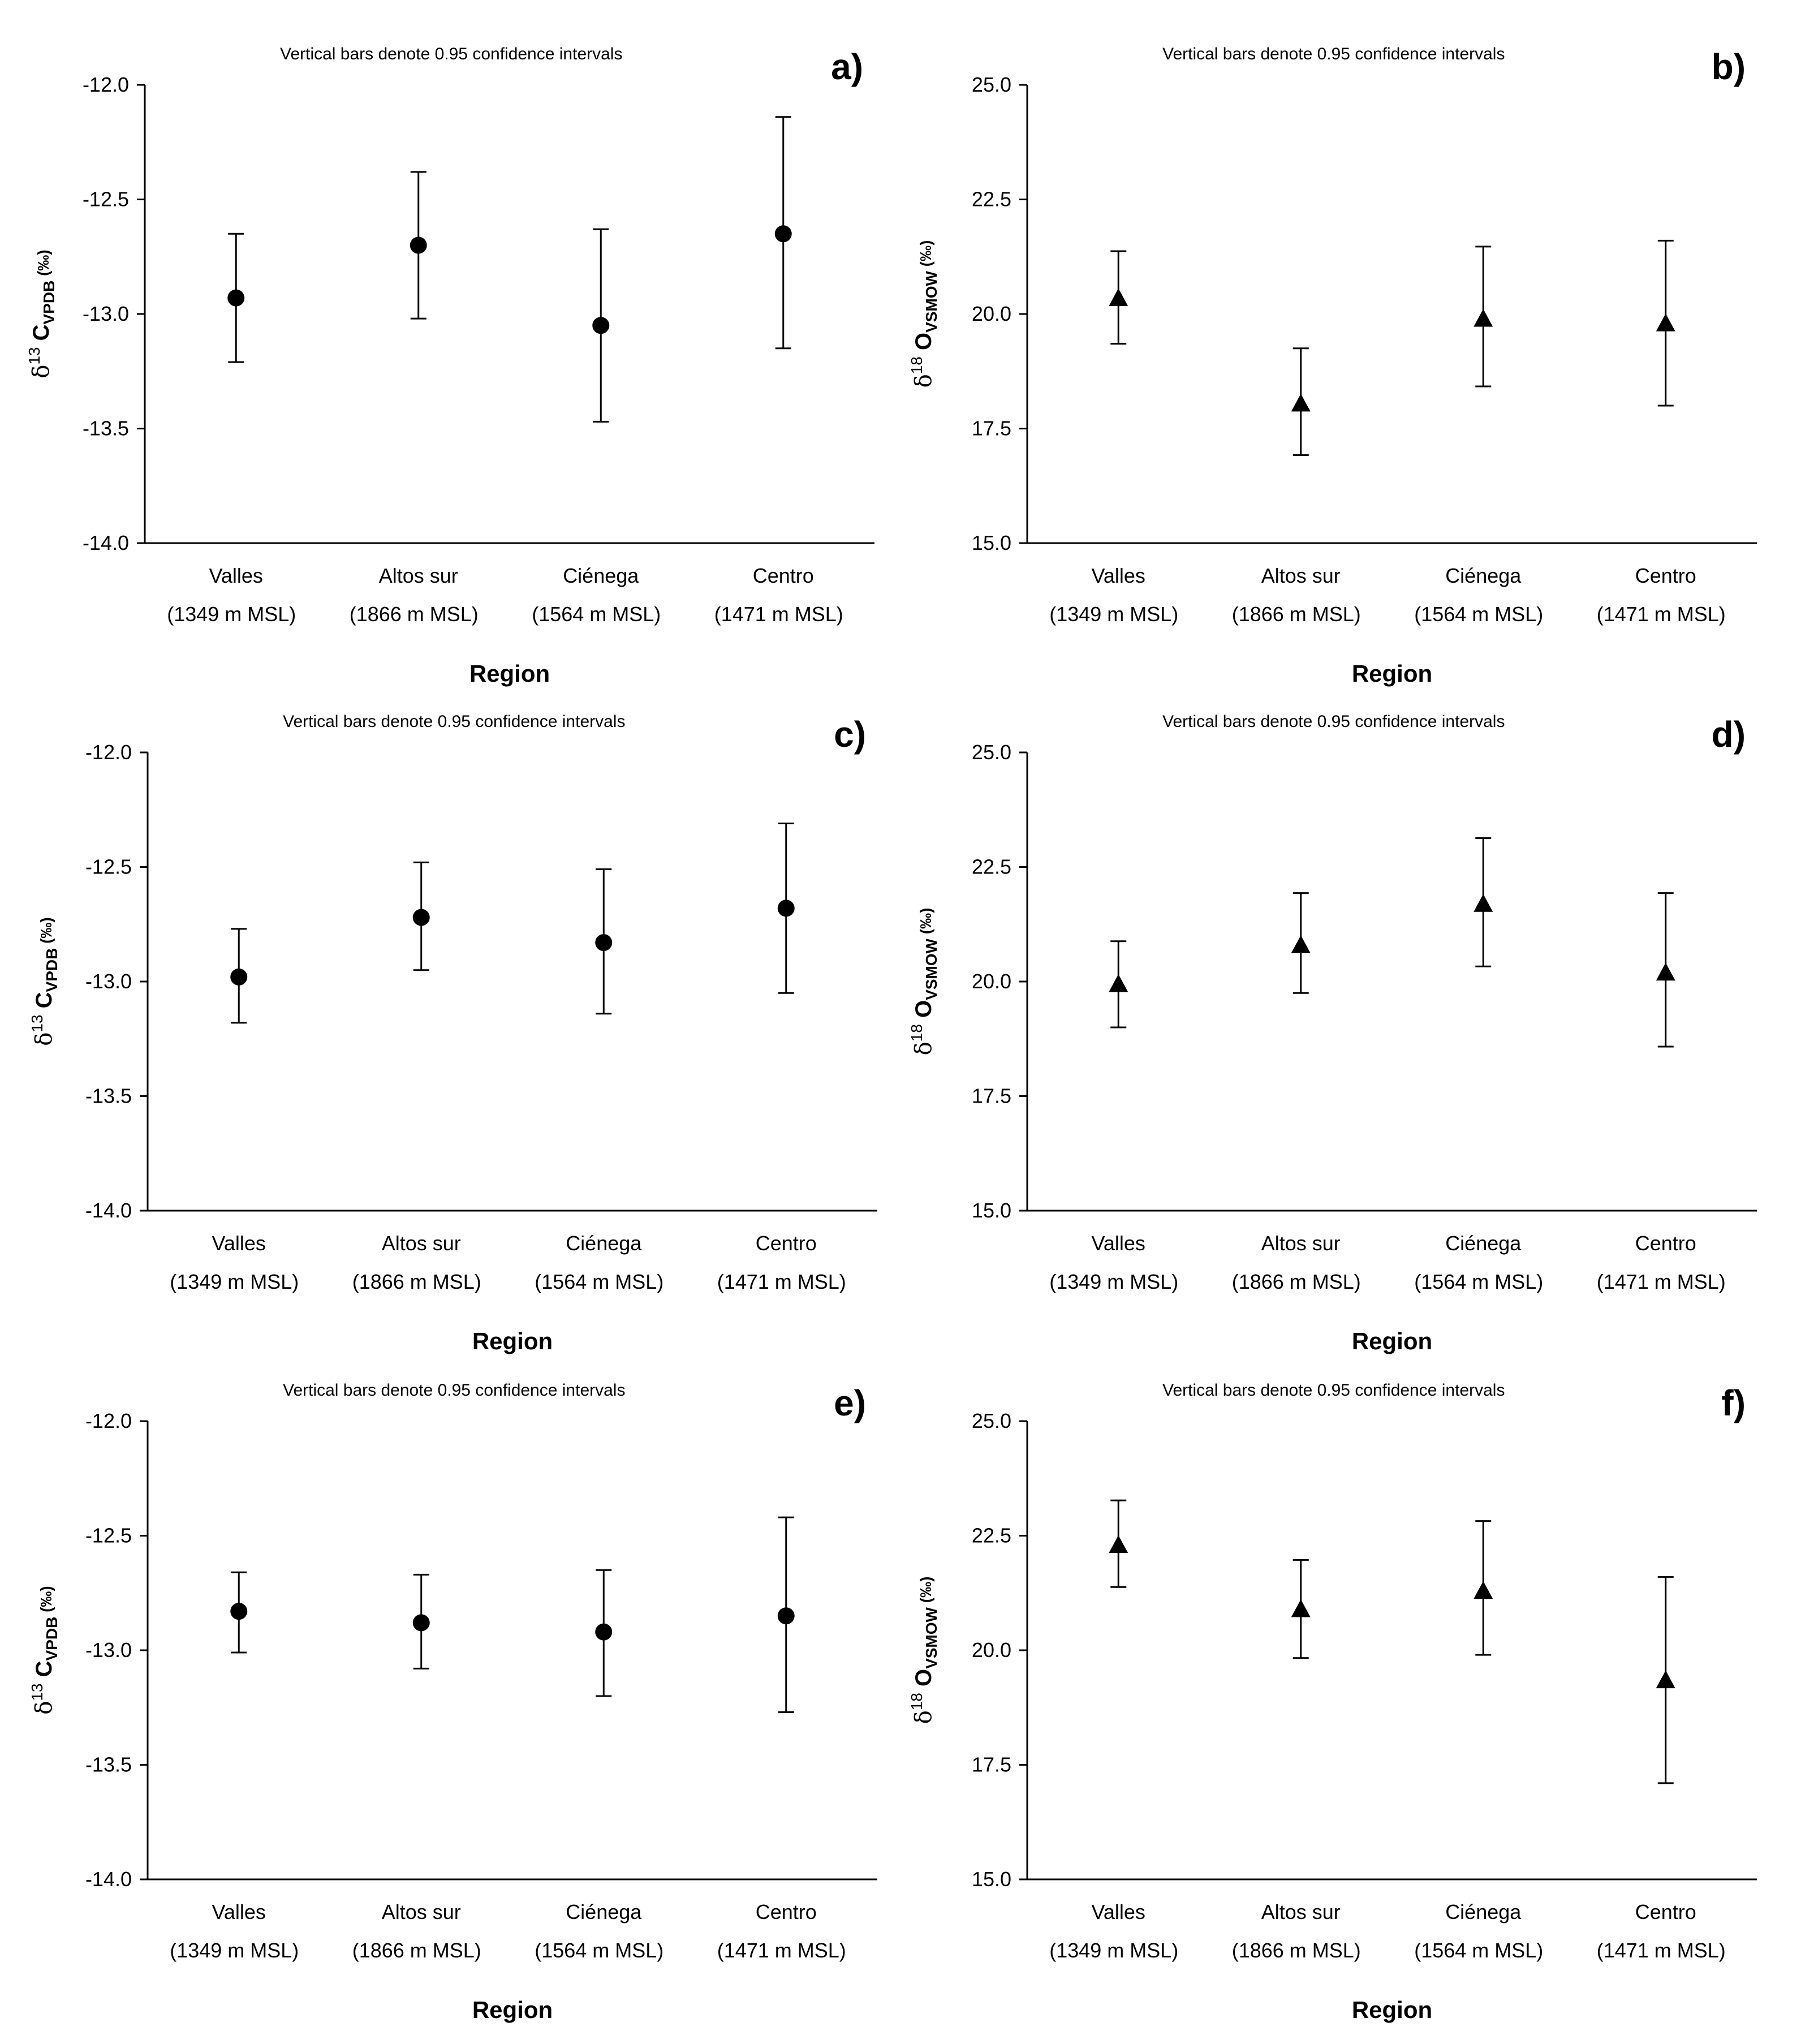  I want to click on panel-letter: d), so click(1729, 734).